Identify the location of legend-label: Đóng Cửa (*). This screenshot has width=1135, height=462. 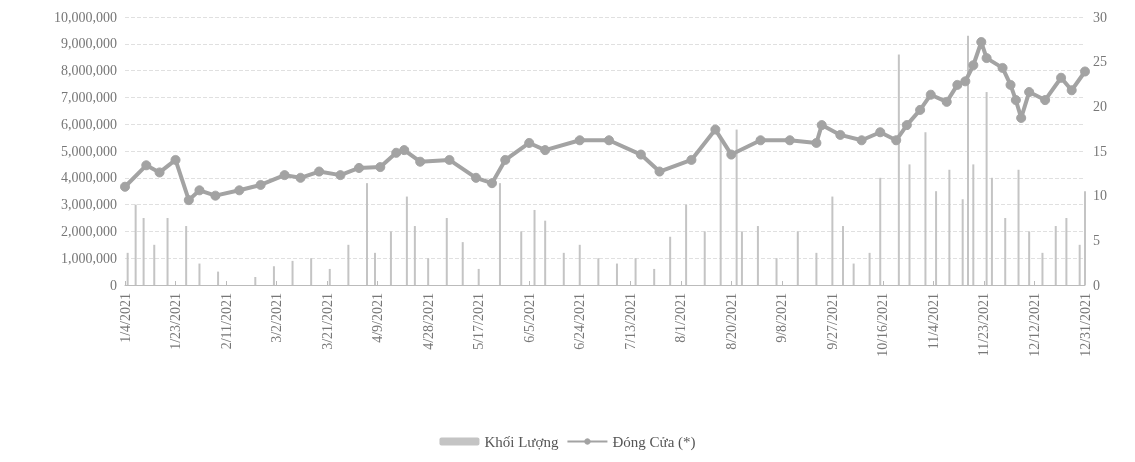
(654, 442).